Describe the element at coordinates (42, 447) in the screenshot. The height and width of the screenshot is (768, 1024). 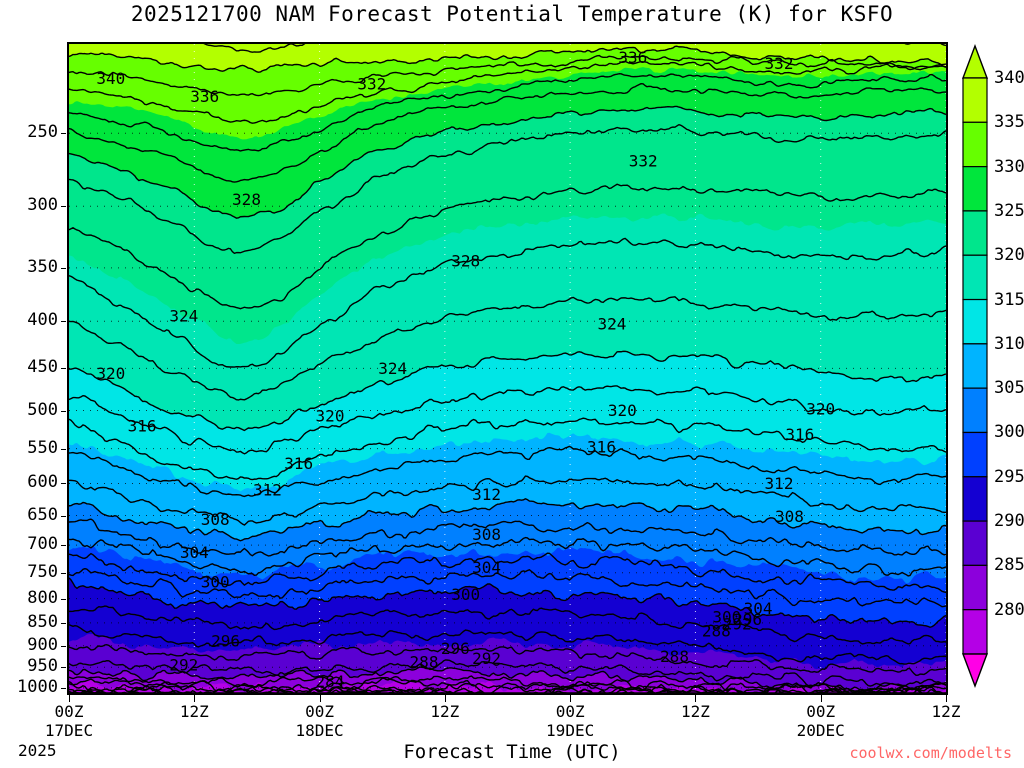
I see `y-axis-tick-label: 550` at that location.